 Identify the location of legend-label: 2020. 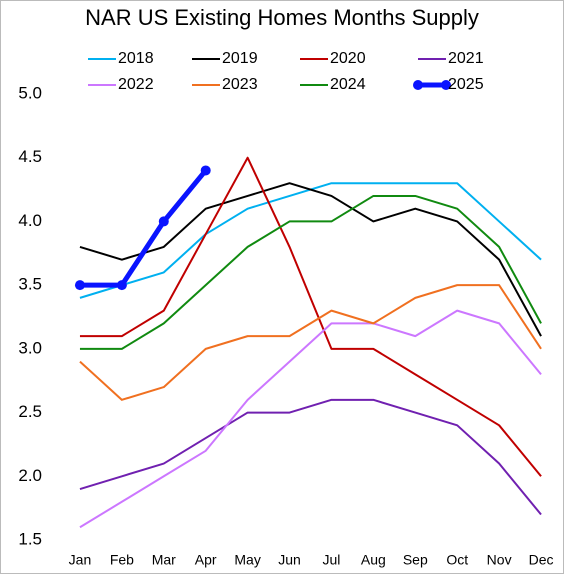
(348, 58).